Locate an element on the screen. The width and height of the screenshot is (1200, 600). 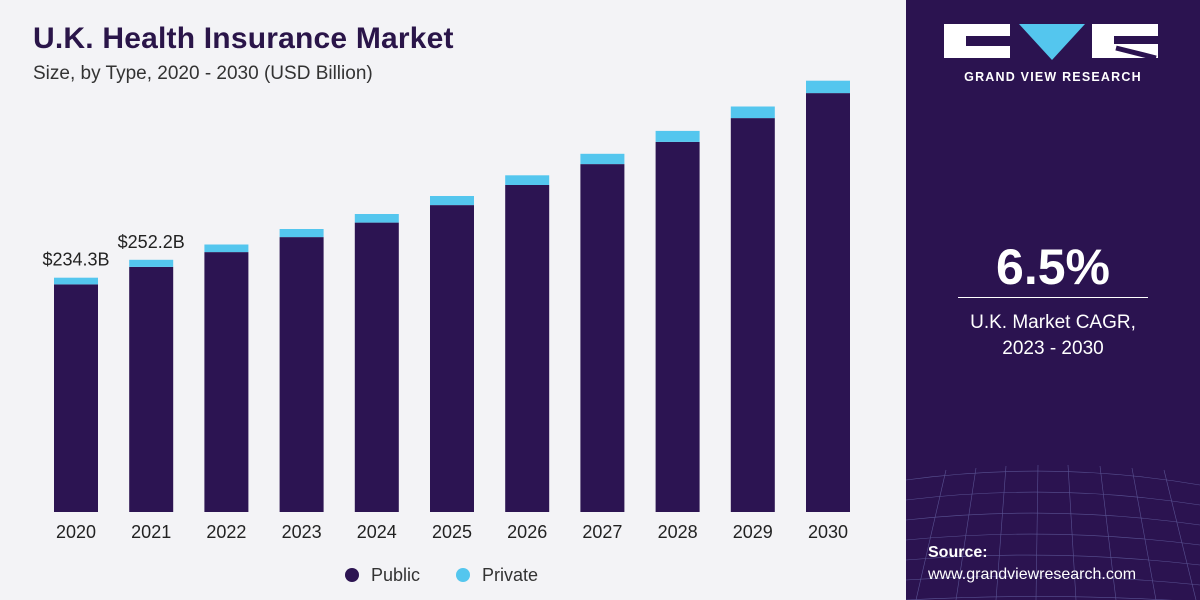
bar-private-2028 is located at coordinates (677, 136).